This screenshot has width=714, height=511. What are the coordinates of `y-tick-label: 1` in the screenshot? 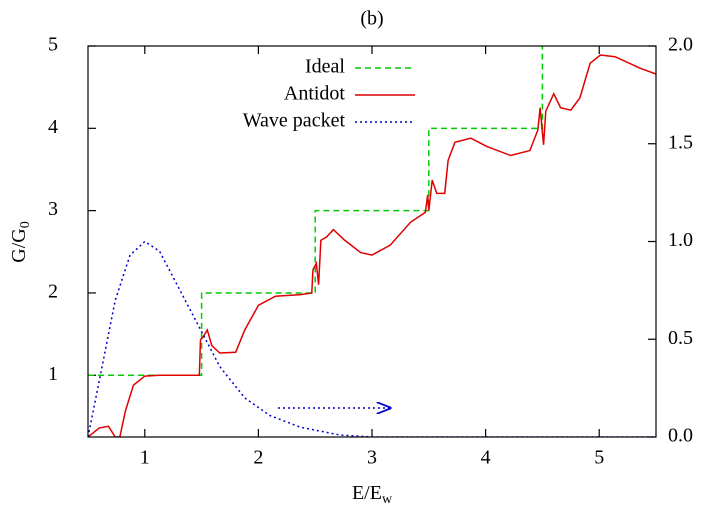 It's located at (53, 374).